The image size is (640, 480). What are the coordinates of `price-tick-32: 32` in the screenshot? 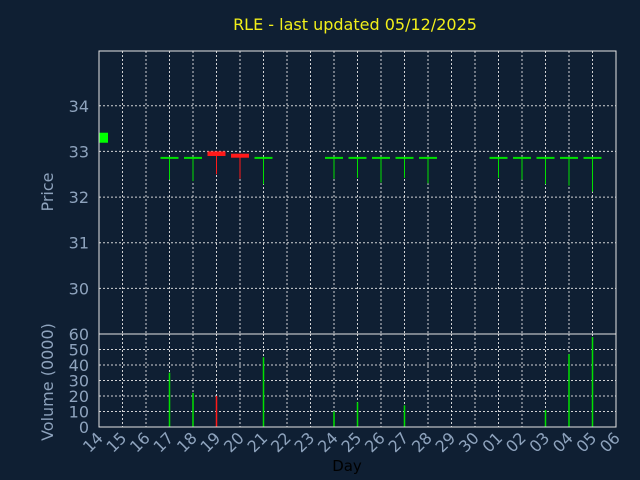 It's located at (79, 197).